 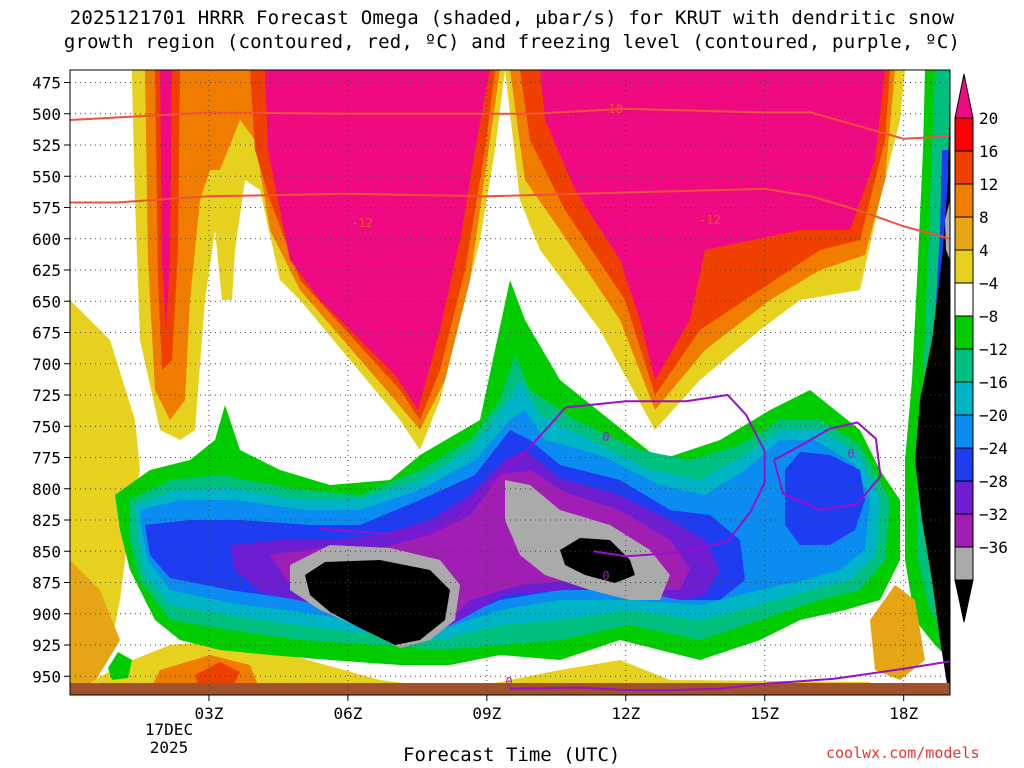 I want to click on omega-field-magenta-main, so click(x=377, y=240).